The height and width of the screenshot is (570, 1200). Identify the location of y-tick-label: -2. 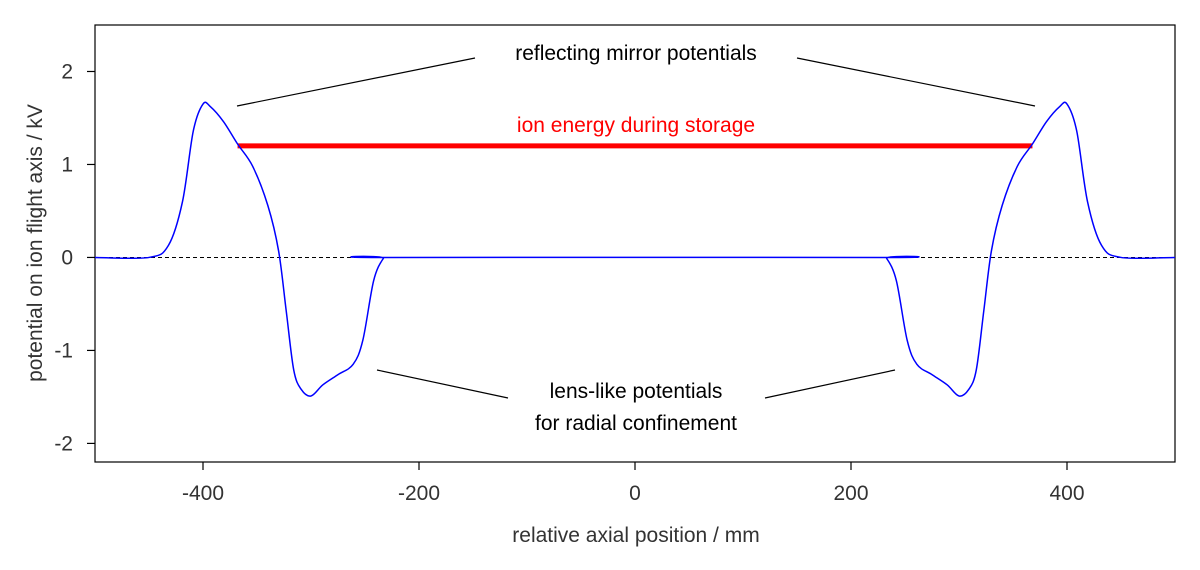
(63, 443).